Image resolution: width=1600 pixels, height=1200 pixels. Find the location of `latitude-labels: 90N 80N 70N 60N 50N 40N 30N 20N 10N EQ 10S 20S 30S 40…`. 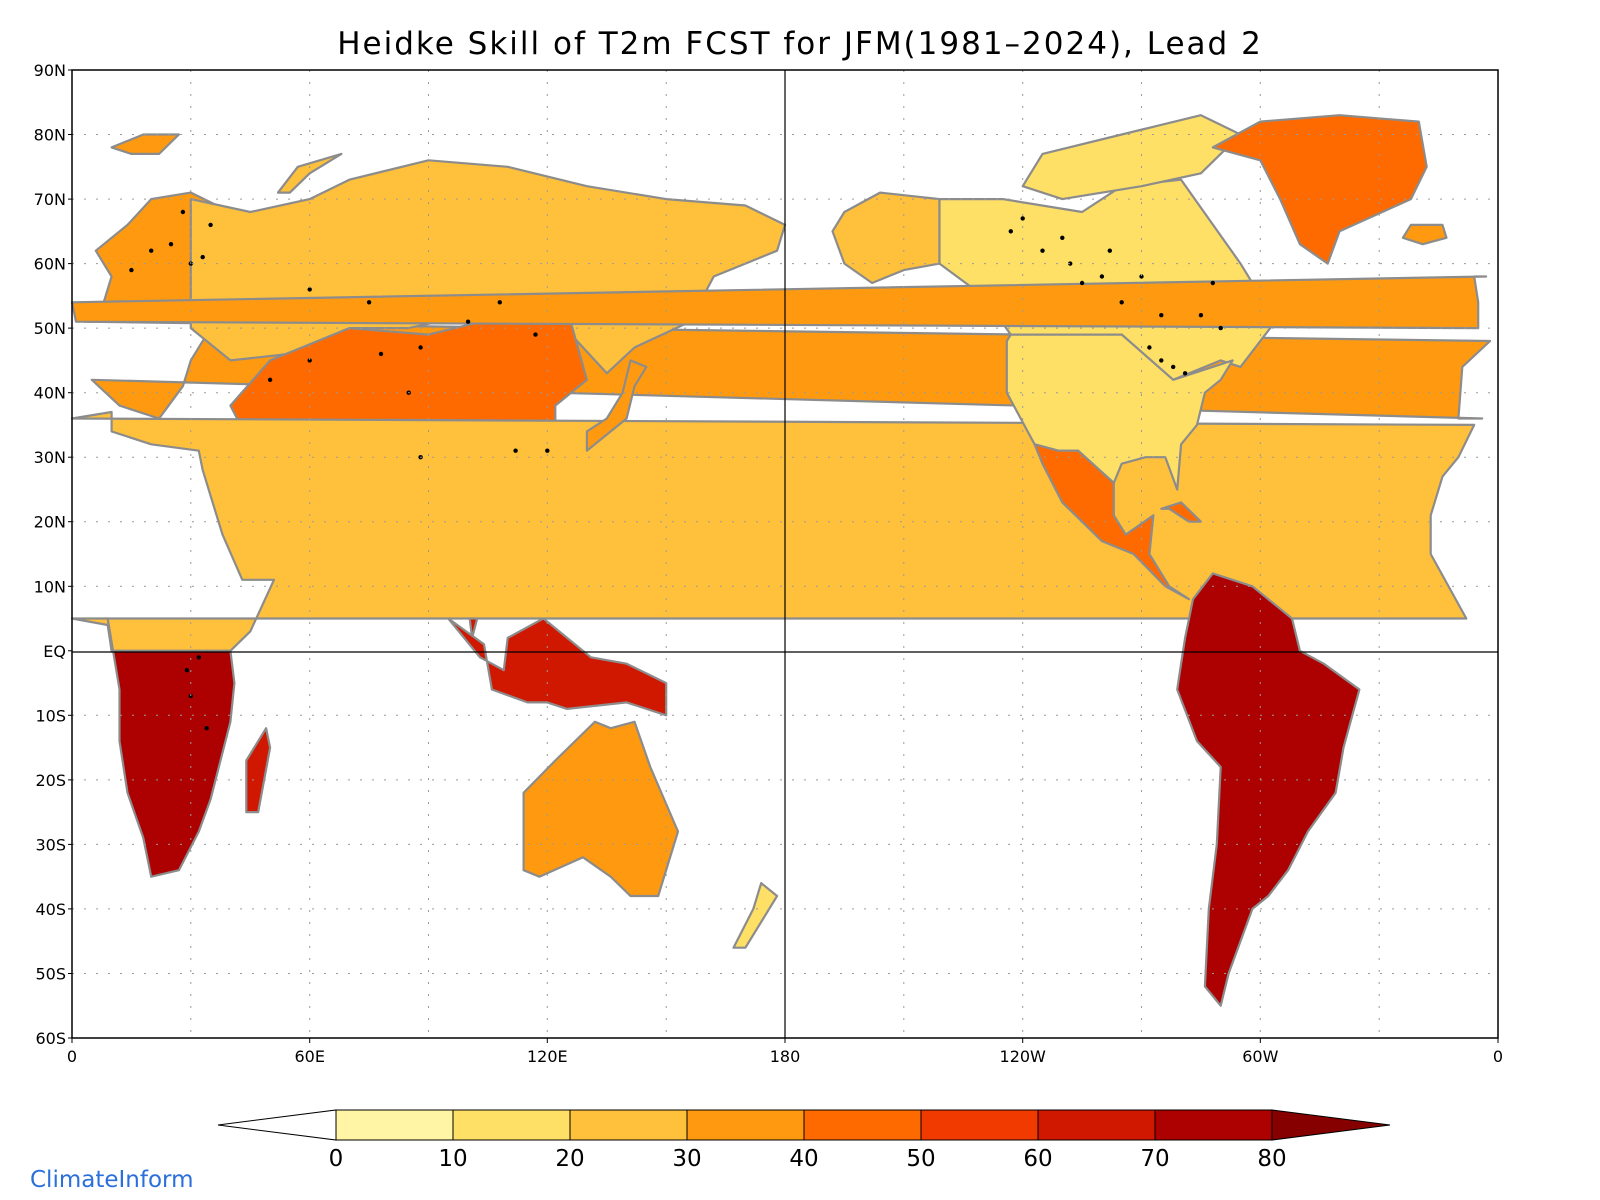

latitude-labels: 90N 80N 70N 60N 50N 40N 30N 20N 10N EQ 10S 20S 30S 40… is located at coordinates (53, 554).